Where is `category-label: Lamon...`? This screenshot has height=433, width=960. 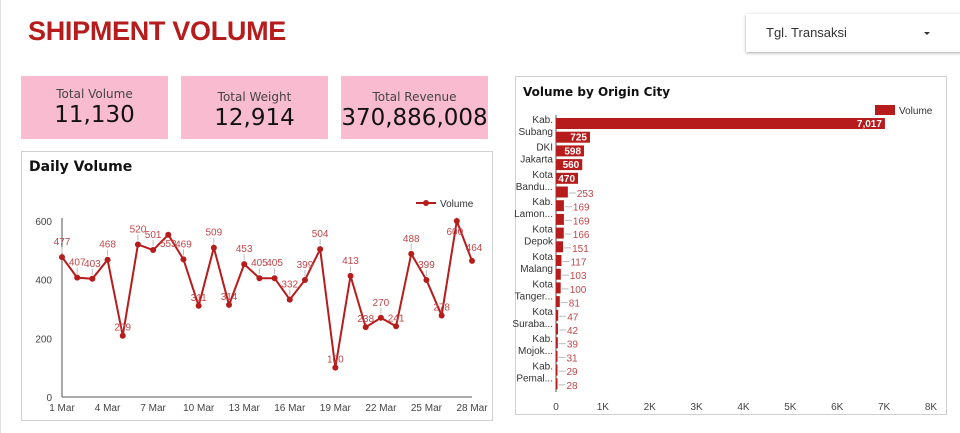
category-label: Lamon... is located at coordinates (533, 214).